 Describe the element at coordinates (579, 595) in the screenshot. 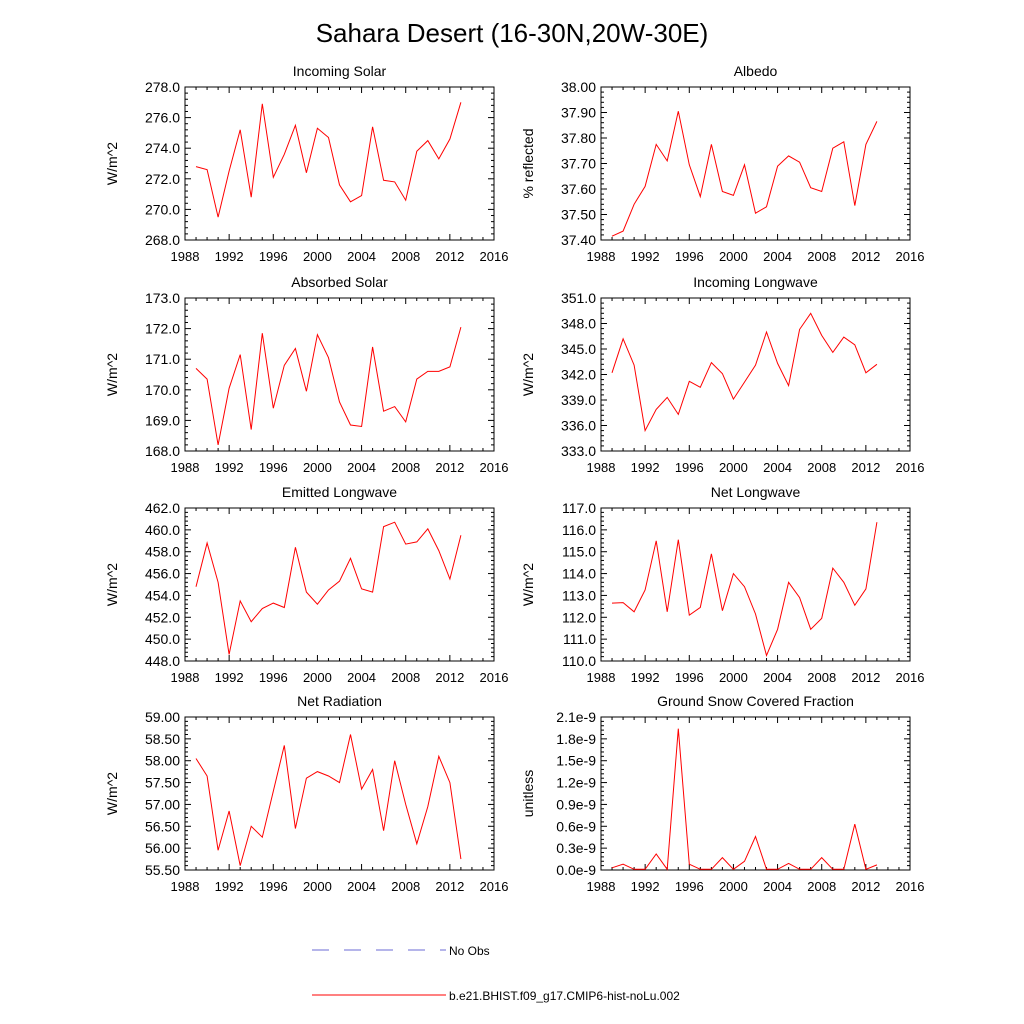

I see `y-tick-label: 113.0` at that location.